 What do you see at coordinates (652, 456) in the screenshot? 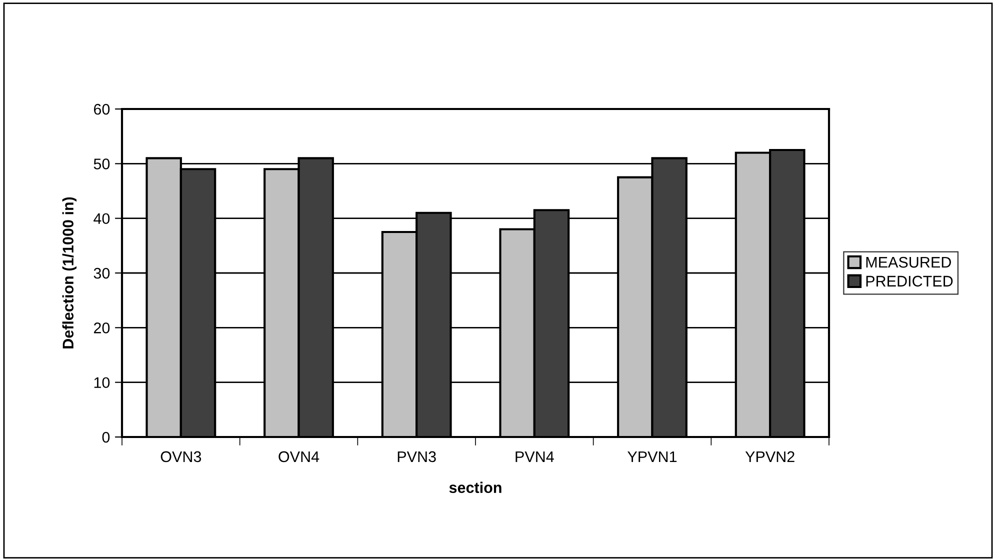
I see `x-tick-label: YPVN1` at bounding box center [652, 456].